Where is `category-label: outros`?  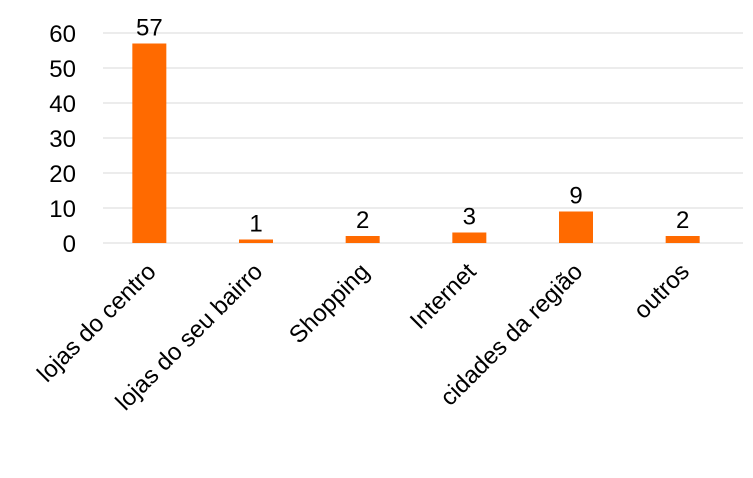
category-label: outros is located at coordinates (662, 291).